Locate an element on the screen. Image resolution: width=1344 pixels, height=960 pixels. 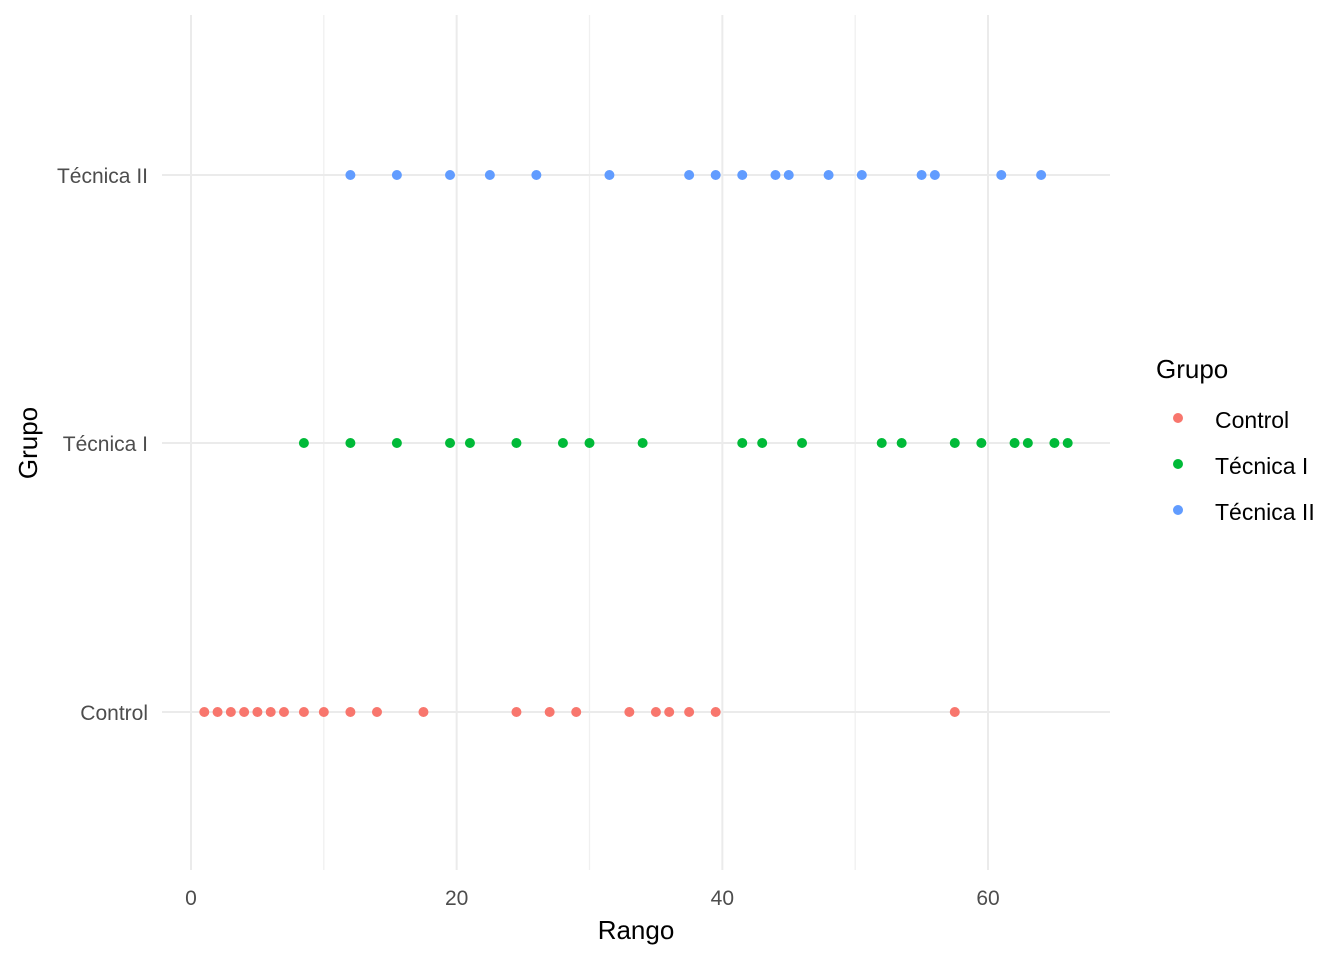
y-axis-title: Grupo is located at coordinates (28, 443).